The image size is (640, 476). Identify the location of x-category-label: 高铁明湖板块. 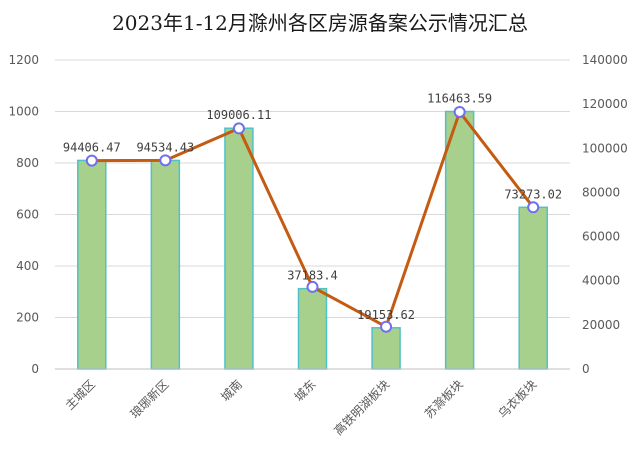
(362, 408).